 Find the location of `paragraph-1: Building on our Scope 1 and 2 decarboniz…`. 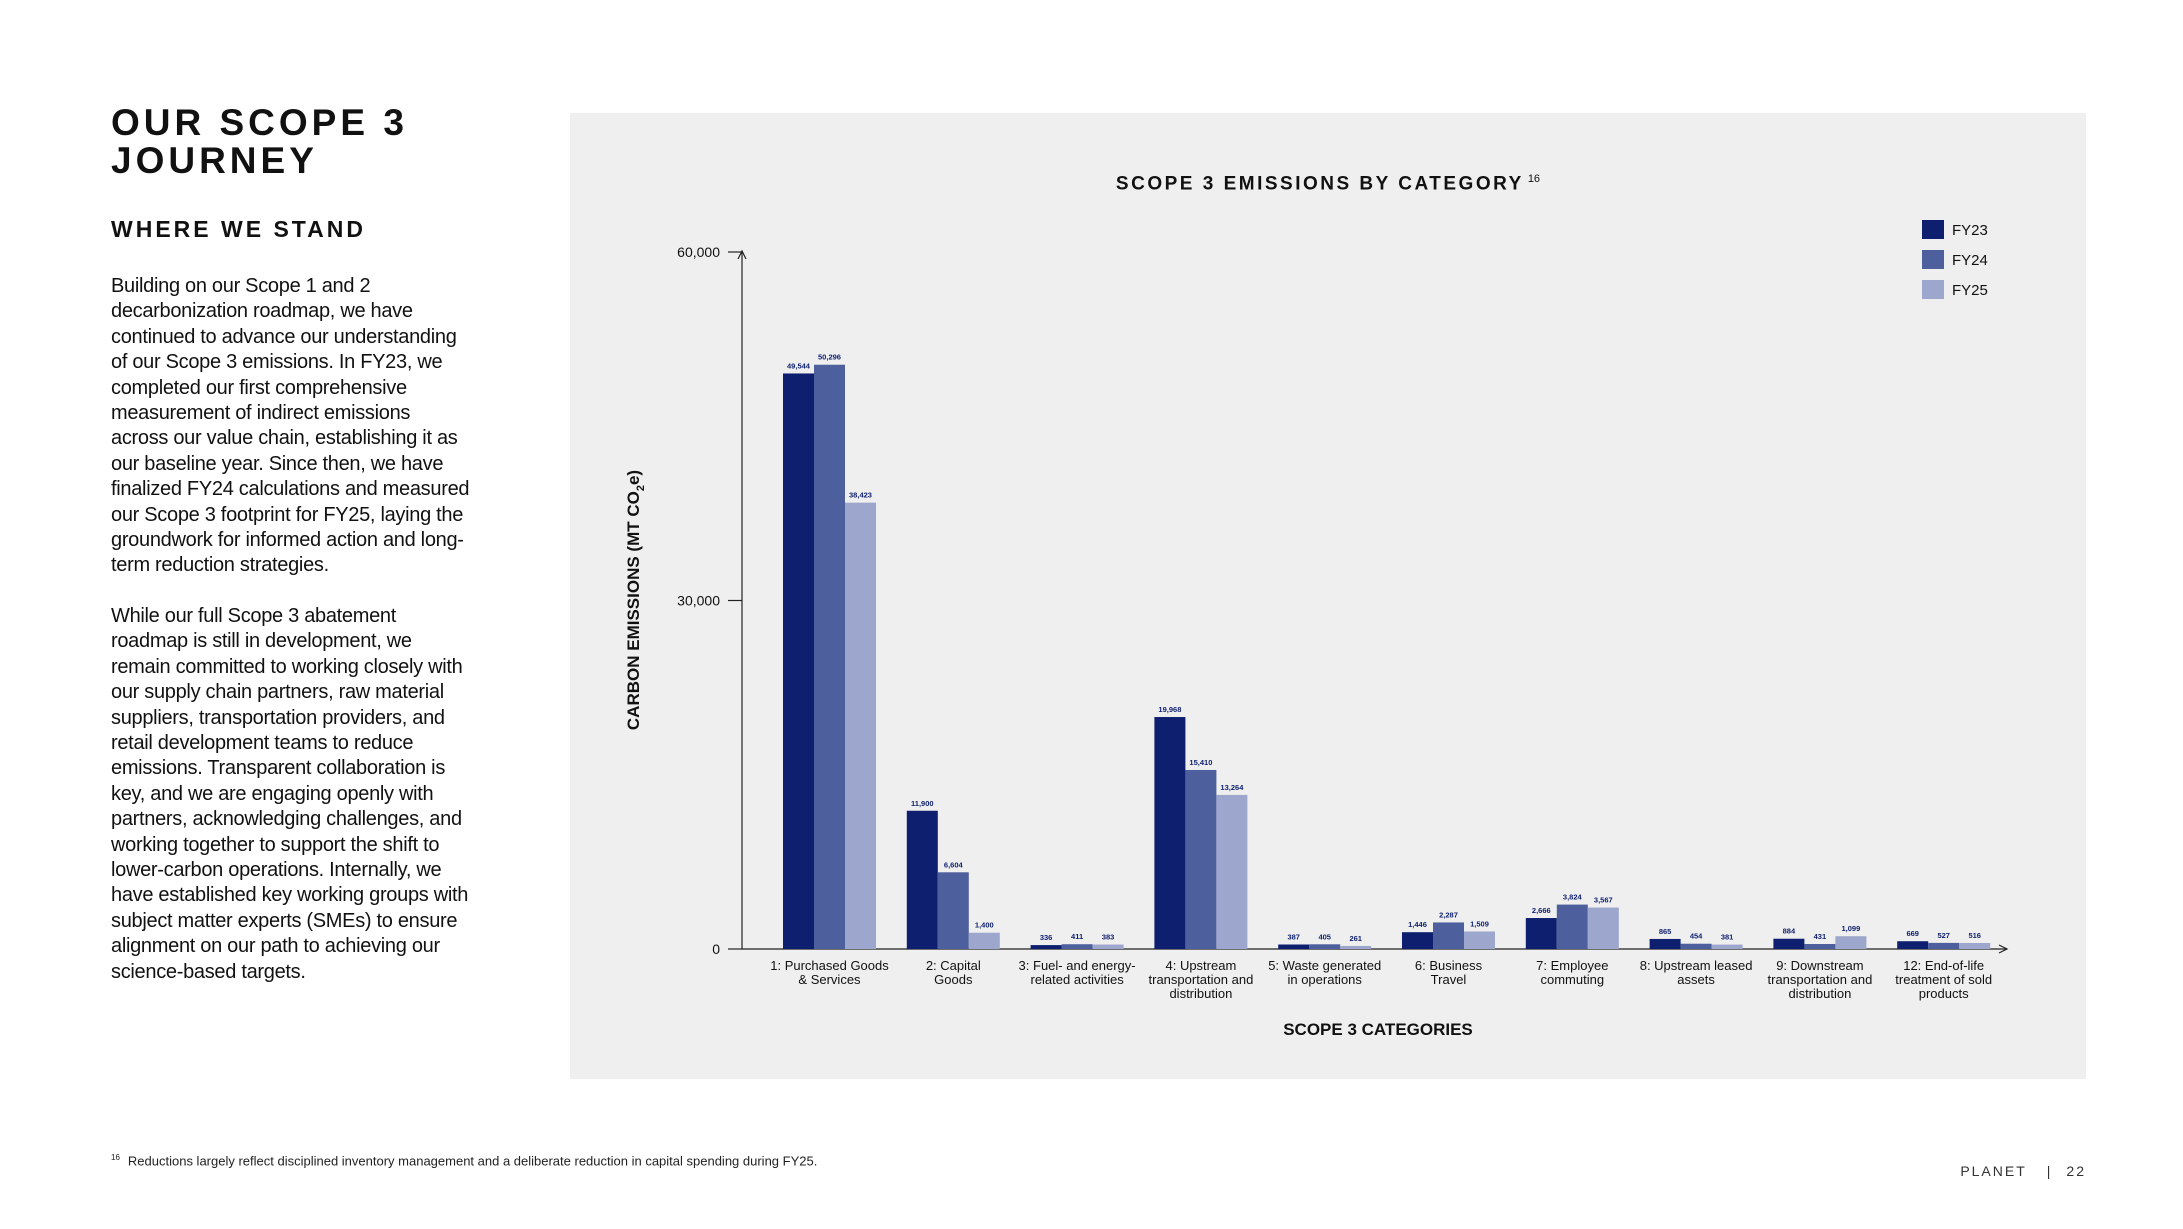

paragraph-1: Building on our Scope 1 and 2 decarboniz… is located at coordinates (290, 426).